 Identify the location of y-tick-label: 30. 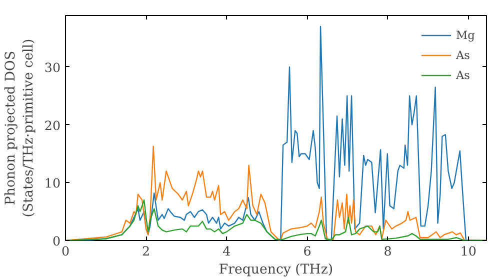
(52, 67).